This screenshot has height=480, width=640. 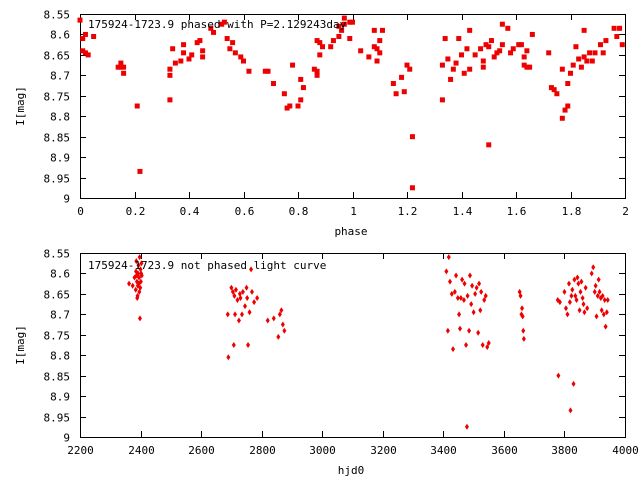 What do you see at coordinates (136, 211) in the screenshot?
I see `phased-x-tick-label: 0.2` at bounding box center [136, 211].